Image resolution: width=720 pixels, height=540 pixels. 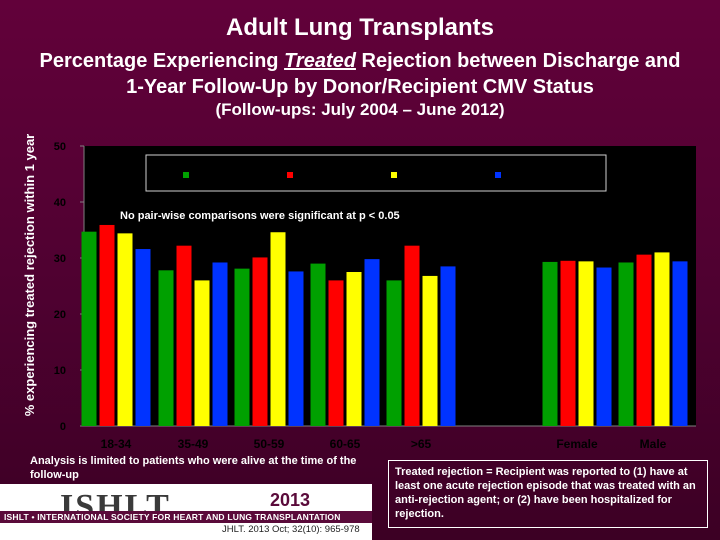 I want to click on y-tick-label: 0, so click(x=63, y=427).